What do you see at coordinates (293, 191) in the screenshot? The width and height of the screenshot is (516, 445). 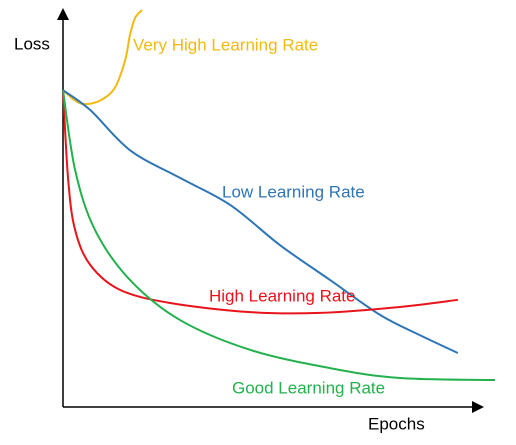 I see `curve-label: Low Learning Rate` at bounding box center [293, 191].